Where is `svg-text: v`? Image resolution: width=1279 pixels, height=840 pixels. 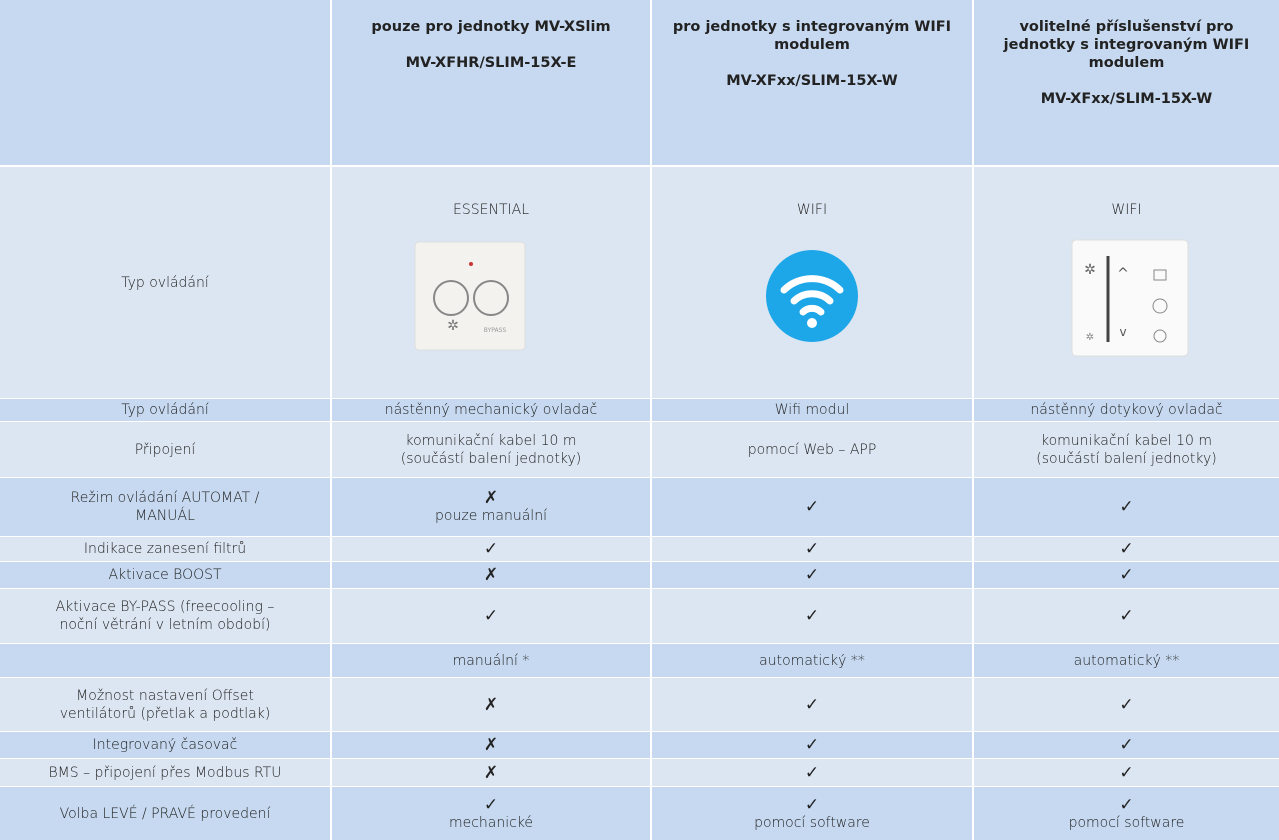
svg-text: v is located at coordinates (1122, 332).